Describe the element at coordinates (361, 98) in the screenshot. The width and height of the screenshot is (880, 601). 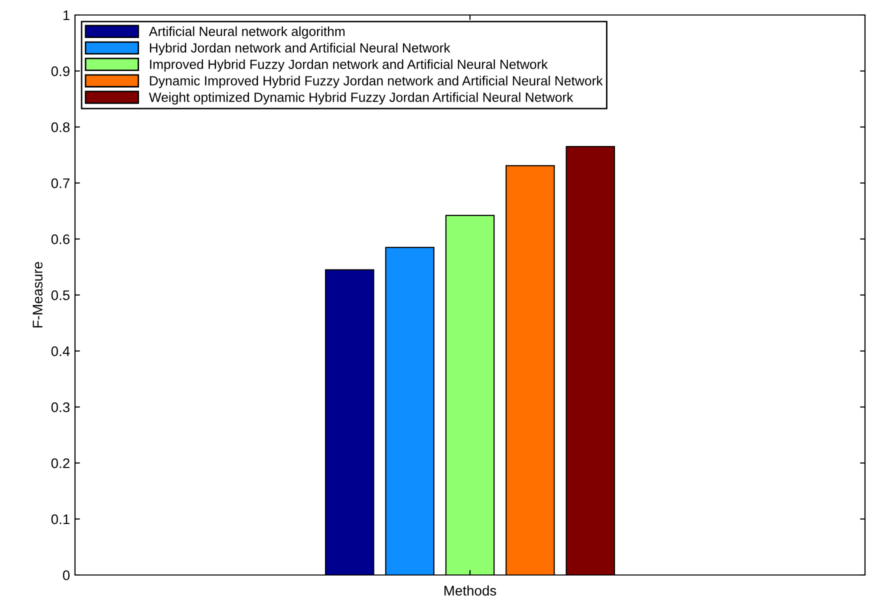
I see `legend-label: Weight optimized Dynamic Hybrid Fuzzy Jordan Artificial Neural Network` at that location.